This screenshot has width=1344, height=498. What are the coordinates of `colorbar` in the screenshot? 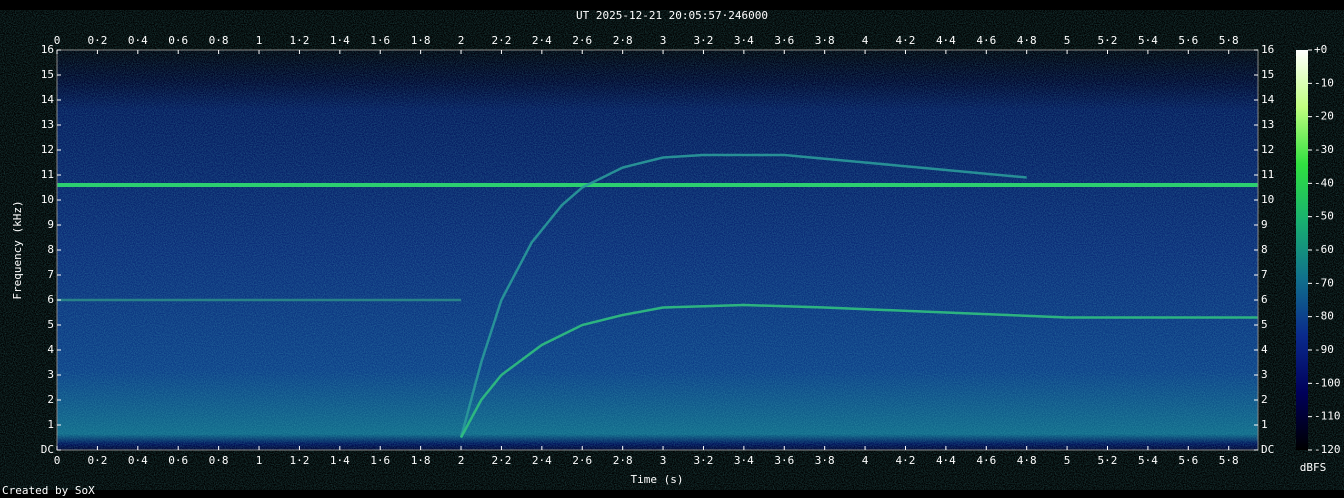 It's located at (1302, 250).